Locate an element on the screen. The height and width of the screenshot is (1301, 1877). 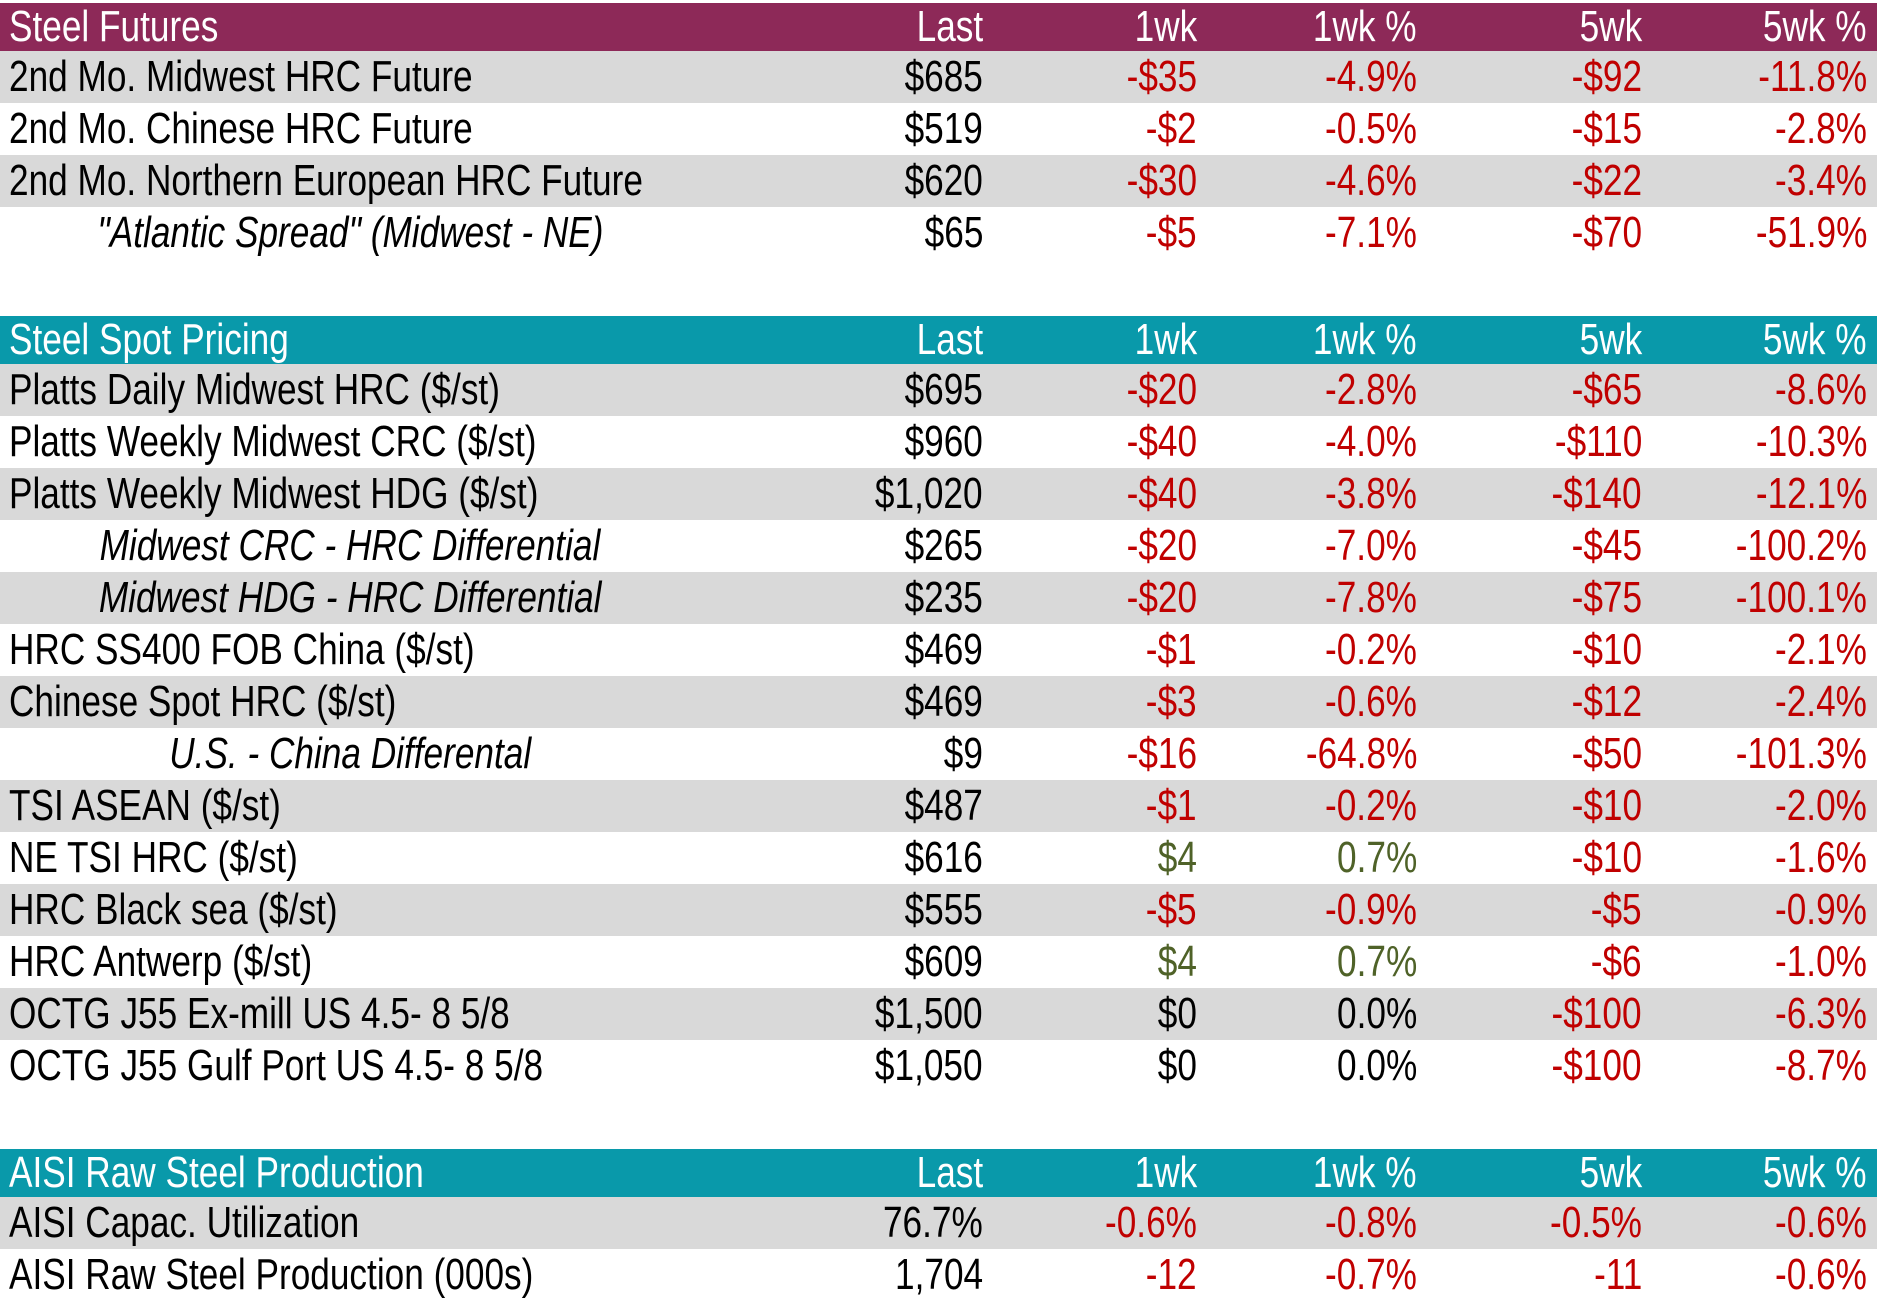
cell-last: $487 is located at coordinates (881, 805).